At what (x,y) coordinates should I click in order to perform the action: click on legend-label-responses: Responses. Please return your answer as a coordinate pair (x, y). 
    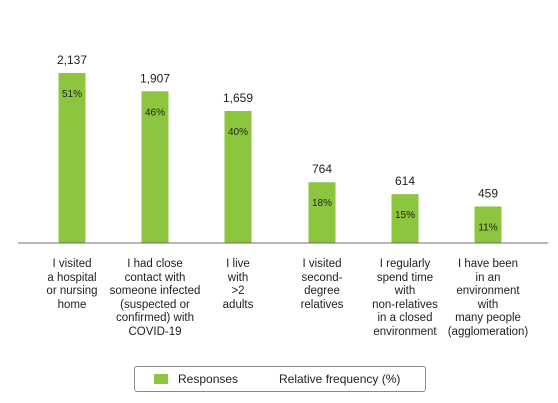
    Looking at the image, I should click on (208, 379).